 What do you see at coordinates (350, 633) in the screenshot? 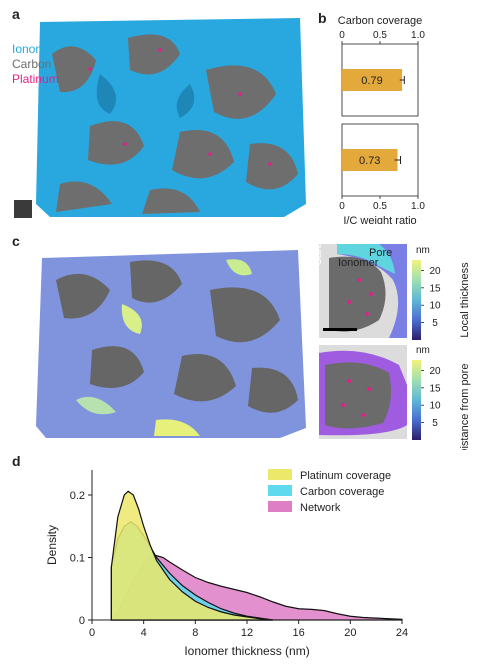
I see `x-tick-label: 20` at bounding box center [350, 633].